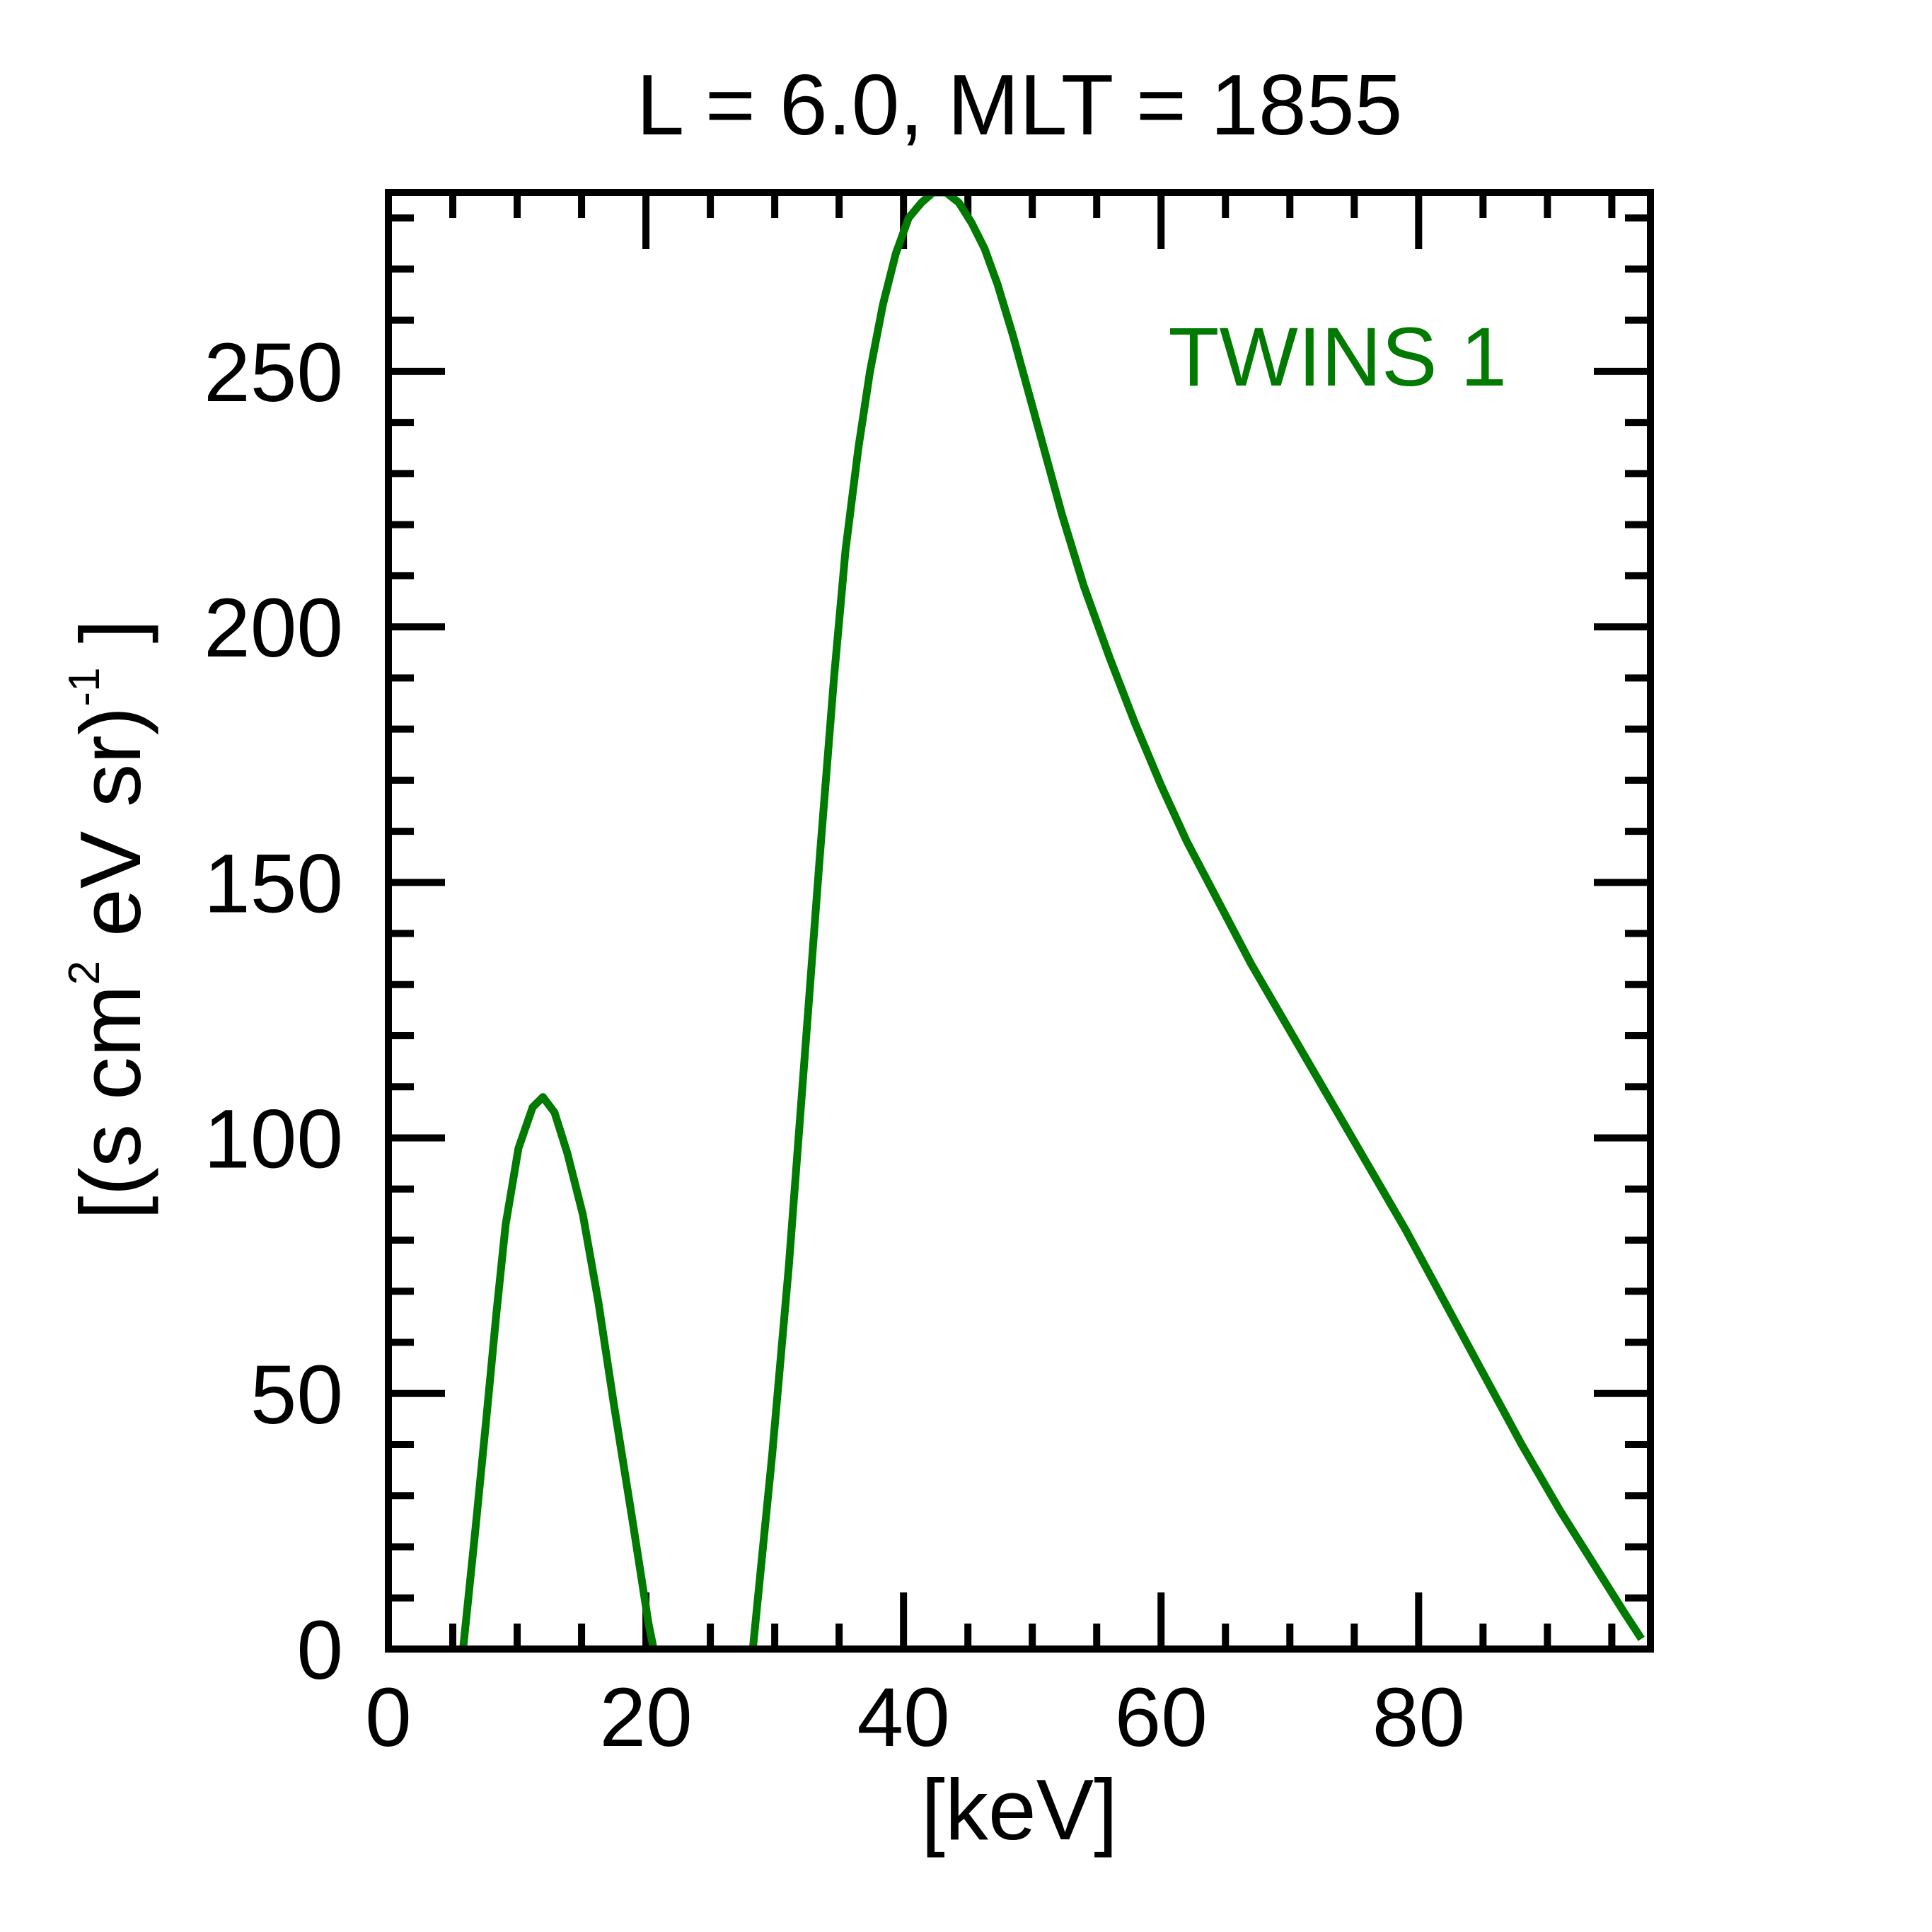  I want to click on chart-title: L = 6.0, MLT = 1855, so click(1020, 105).